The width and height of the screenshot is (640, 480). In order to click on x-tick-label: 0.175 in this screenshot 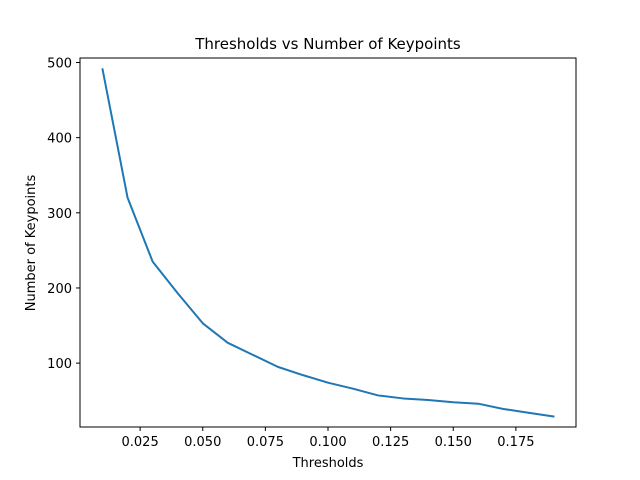, I will do `click(515, 442)`.